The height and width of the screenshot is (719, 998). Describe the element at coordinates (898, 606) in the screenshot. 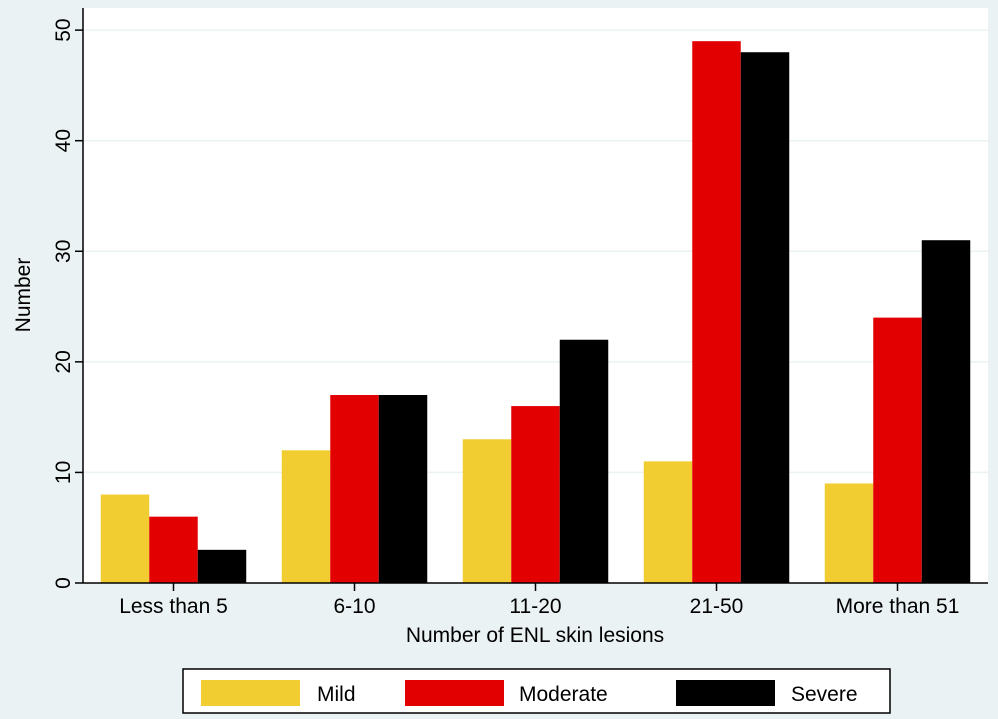

I see `x-tick-label: More than 51` at that location.